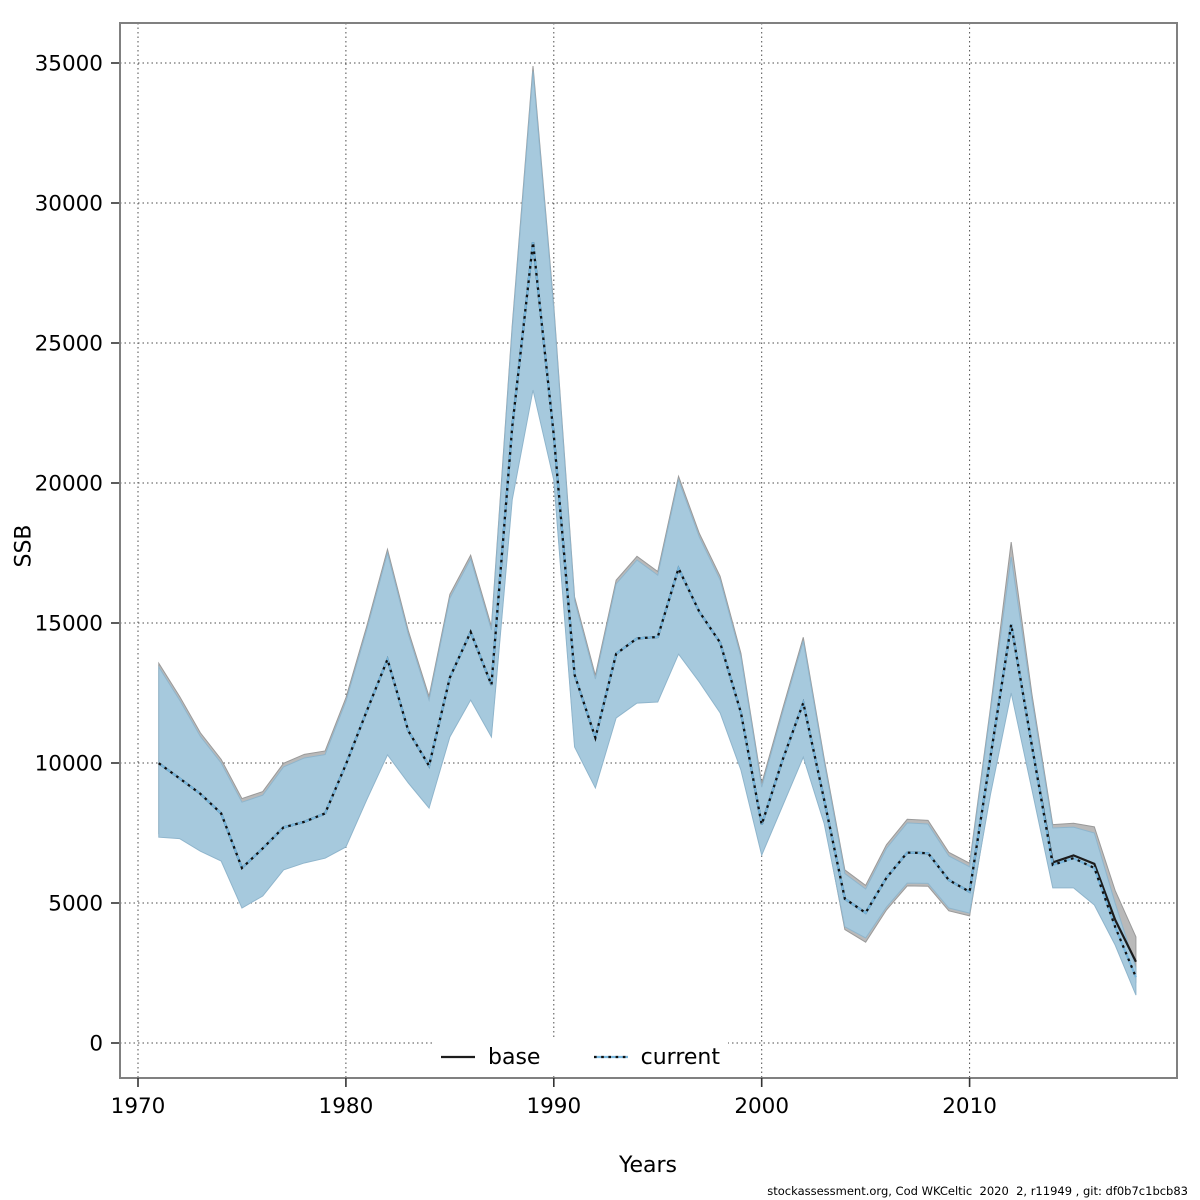  I want to click on x-tick-label: 1990, so click(553, 1106).